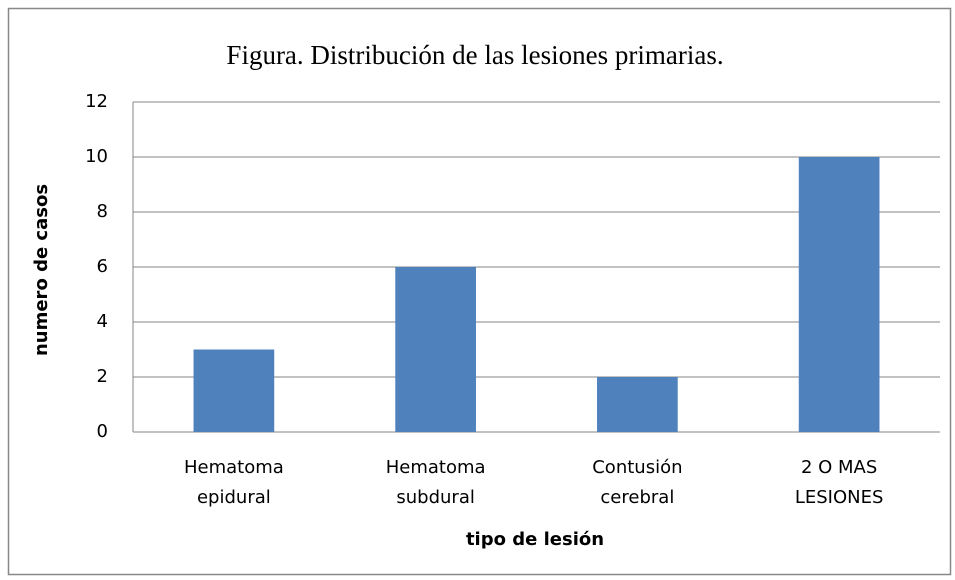  What do you see at coordinates (102, 376) in the screenshot?
I see `y-tick-label: 2` at bounding box center [102, 376].